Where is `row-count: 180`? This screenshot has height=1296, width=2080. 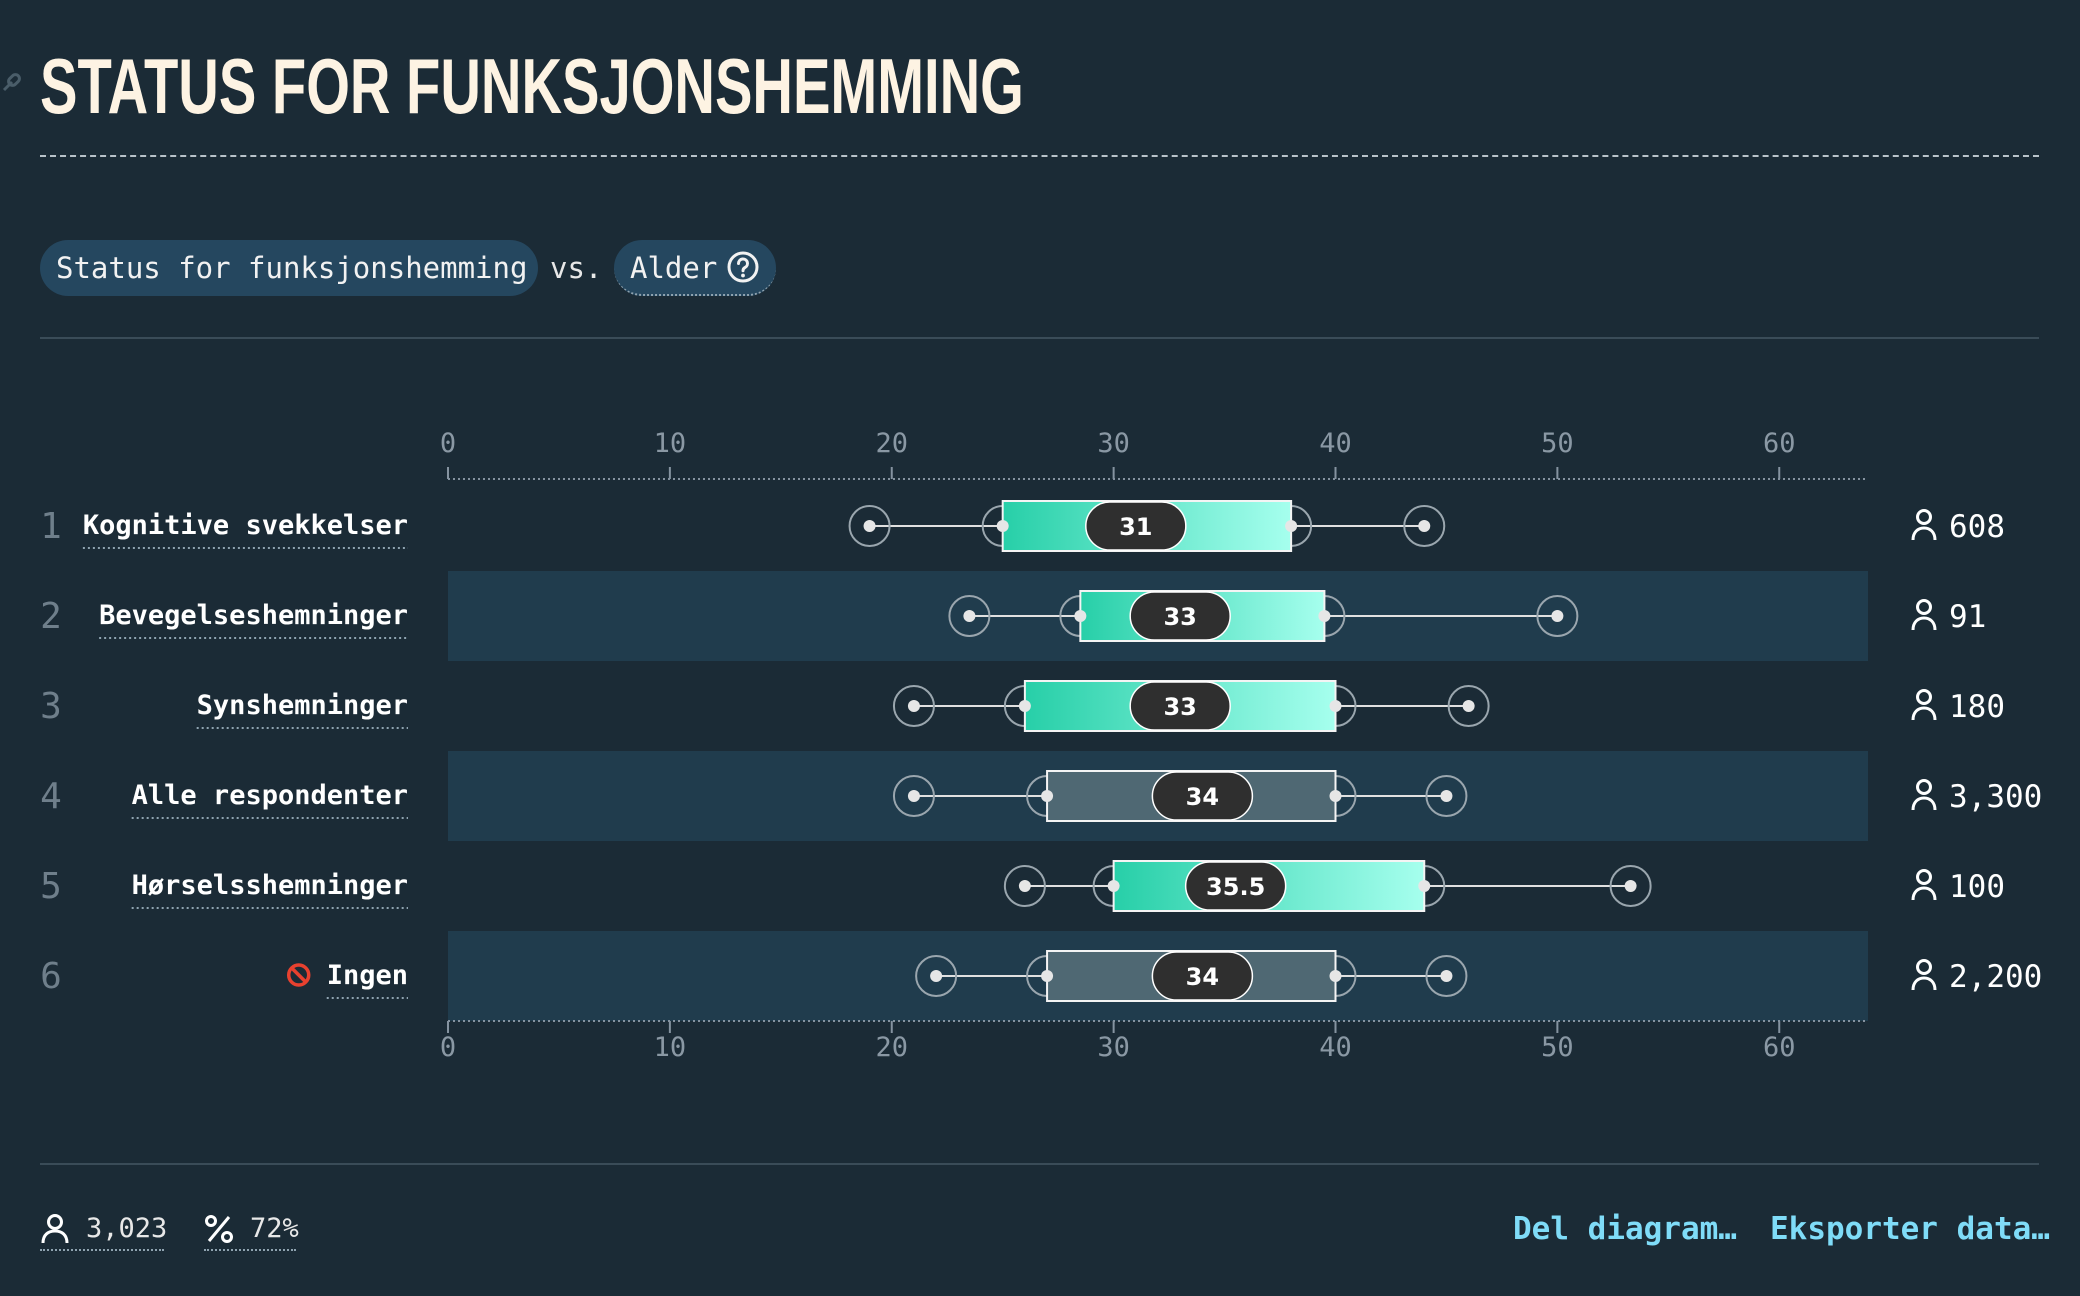
row-count: 180 is located at coordinates (1977, 707).